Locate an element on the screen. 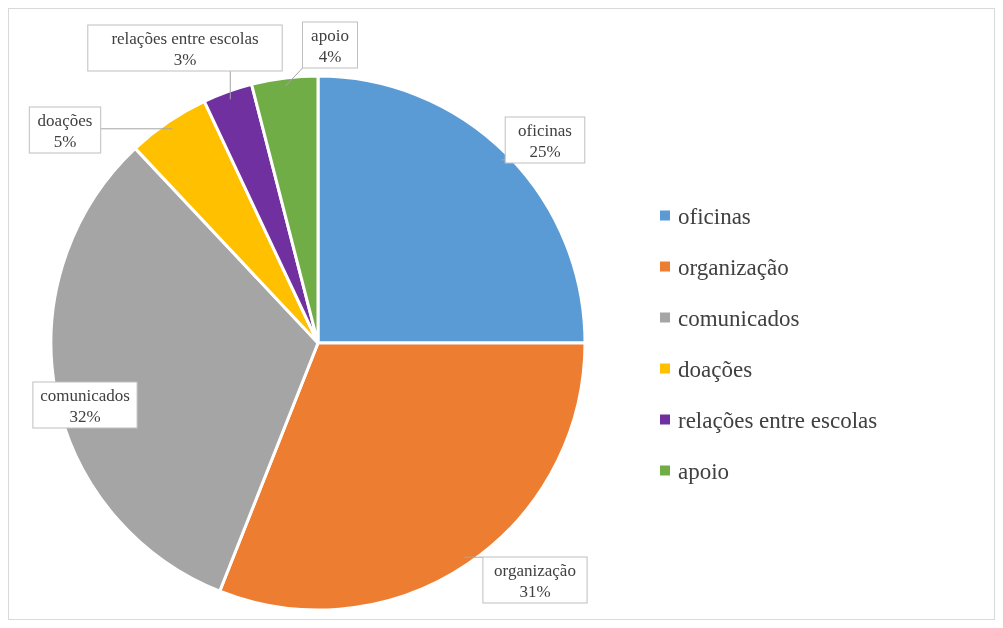  data-label: 31% is located at coordinates (535, 591).